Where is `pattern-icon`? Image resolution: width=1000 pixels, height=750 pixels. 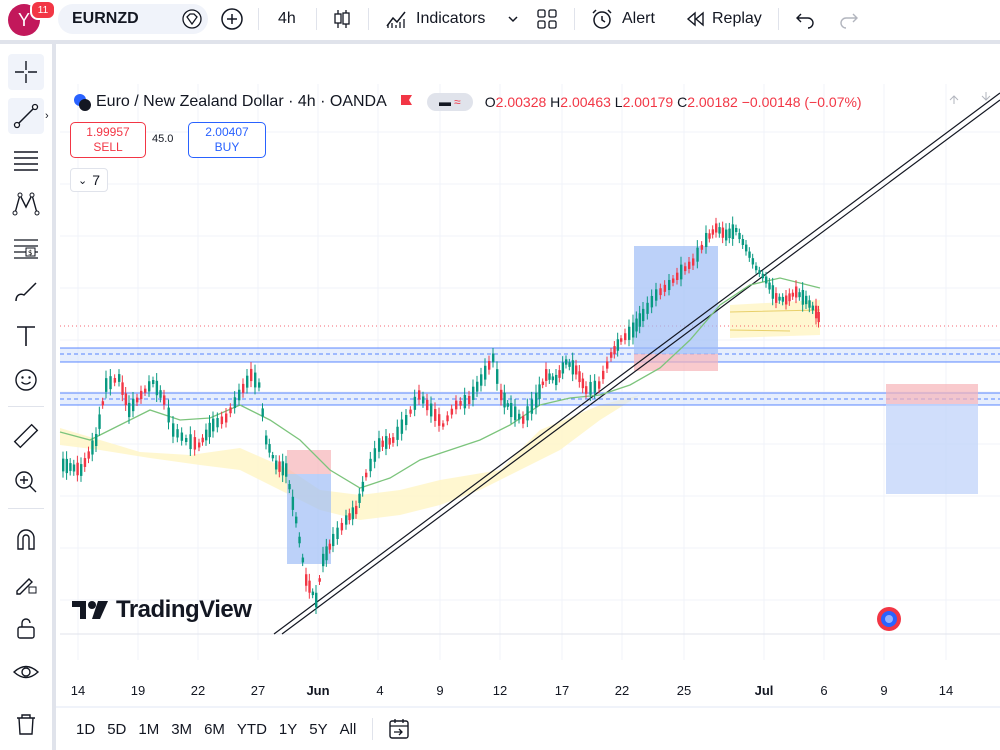 pattern-icon is located at coordinates (26, 204).